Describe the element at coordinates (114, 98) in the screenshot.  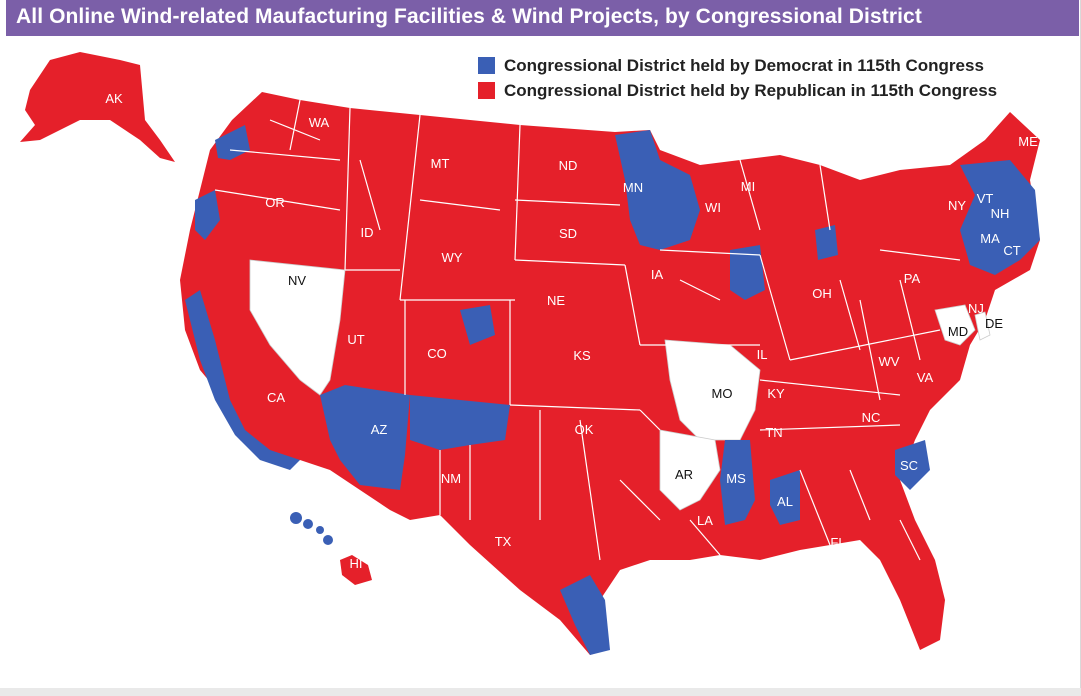
I see `state-label-ak: AK` at that location.